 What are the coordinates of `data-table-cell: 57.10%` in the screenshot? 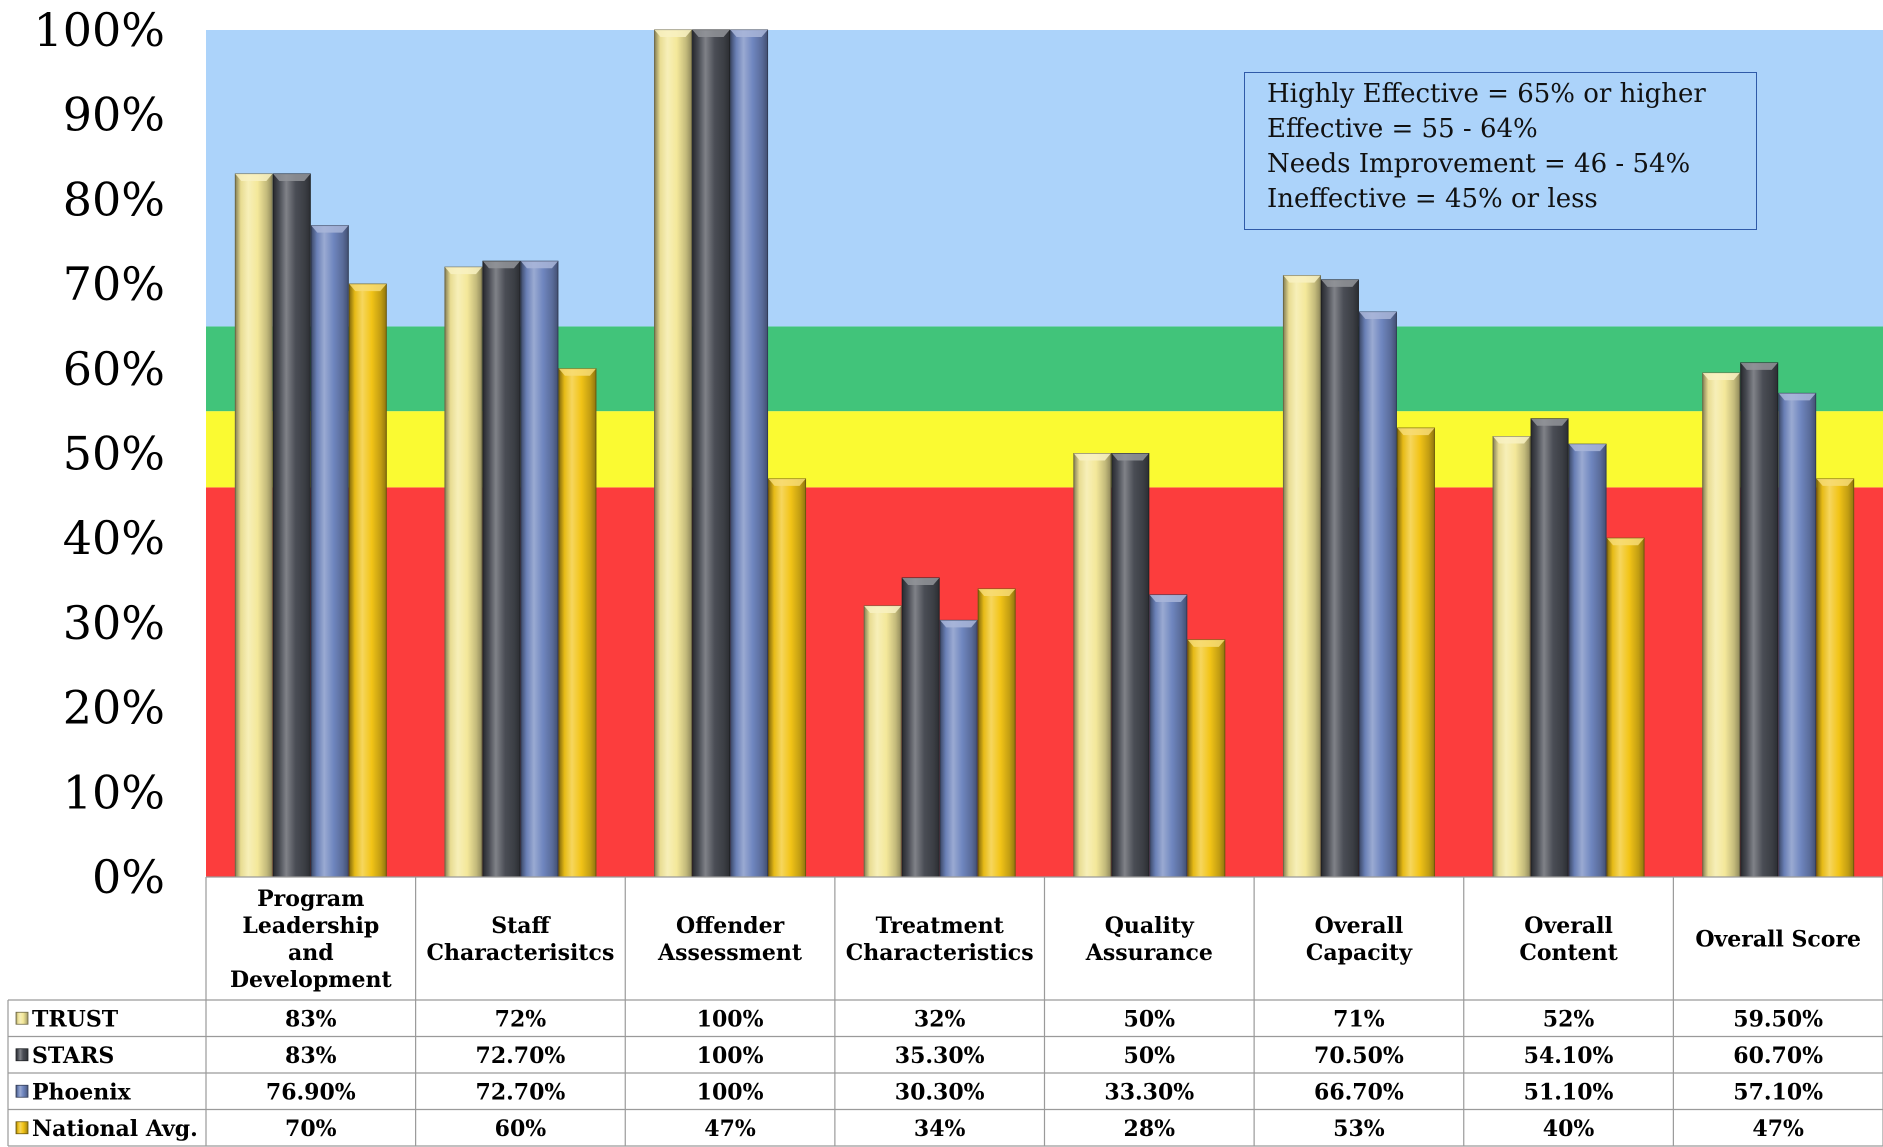 It's located at (1778, 1092).